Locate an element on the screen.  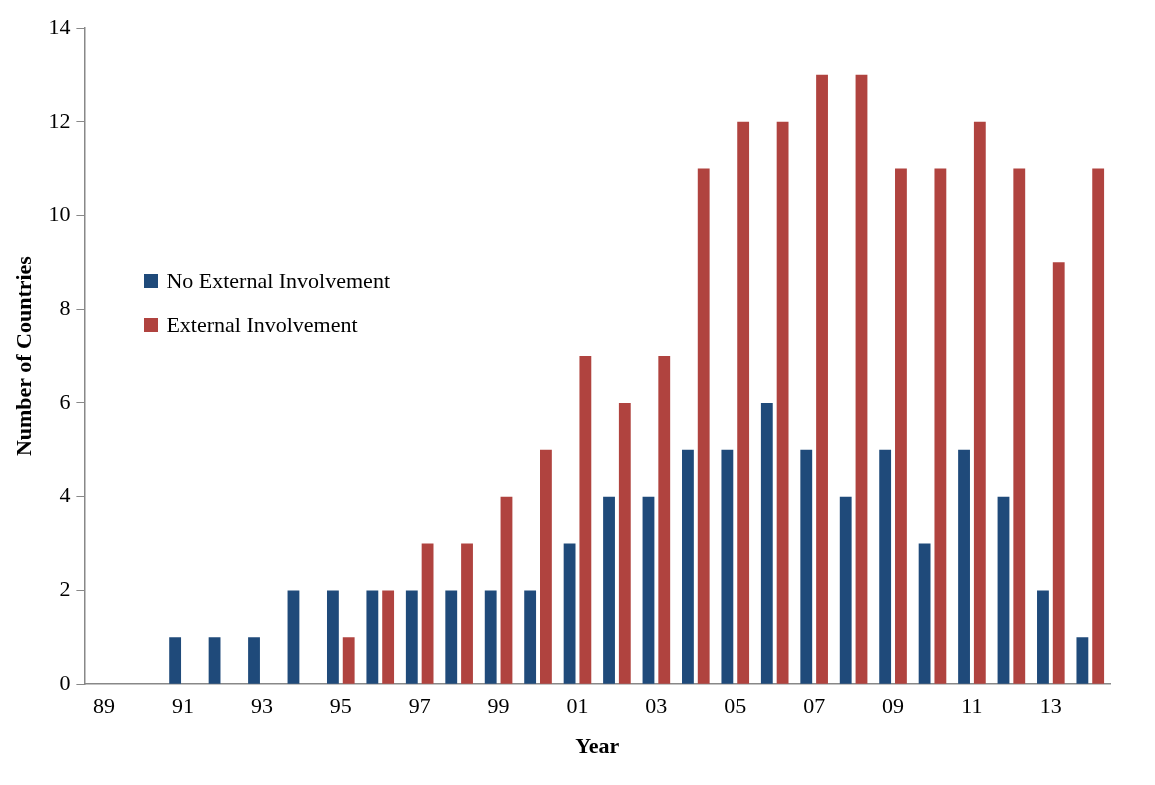
x-tick-label: 95 is located at coordinates (340, 706).